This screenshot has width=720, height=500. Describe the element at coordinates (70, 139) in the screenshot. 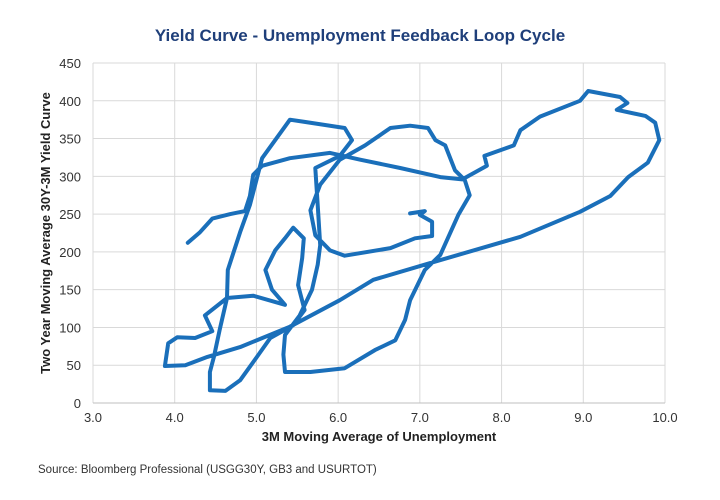

I see `y-tick-label: 350` at that location.